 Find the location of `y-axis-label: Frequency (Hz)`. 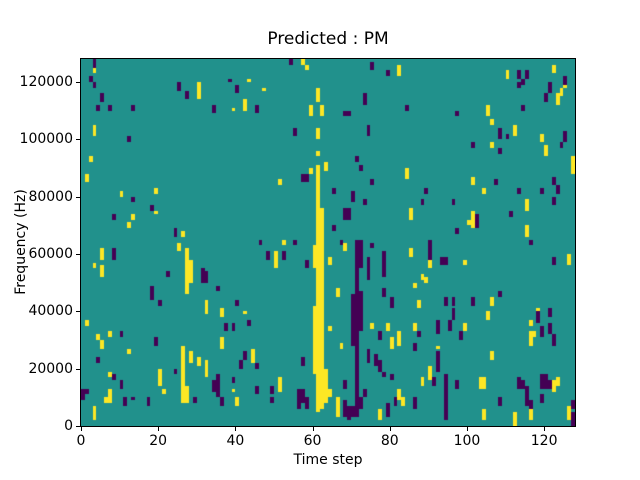

y-axis-label: Frequency (Hz) is located at coordinates (21, 242).